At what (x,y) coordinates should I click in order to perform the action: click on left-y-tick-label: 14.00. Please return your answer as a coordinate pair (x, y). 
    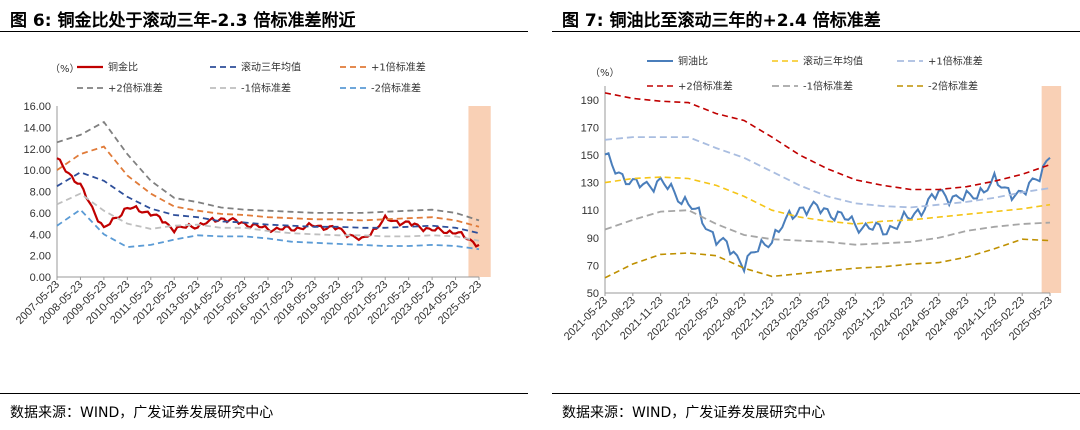
    Looking at the image, I should click on (37, 128).